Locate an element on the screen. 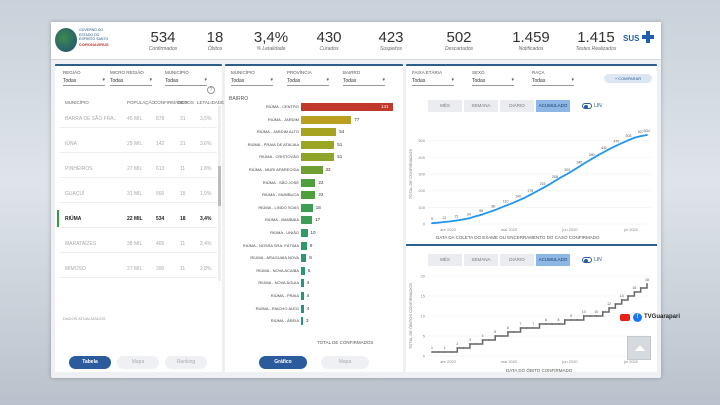 This screenshot has height=405, width=720. bar-row: RIÚMA - LINDO SOAS 18 is located at coordinates (302, 208).